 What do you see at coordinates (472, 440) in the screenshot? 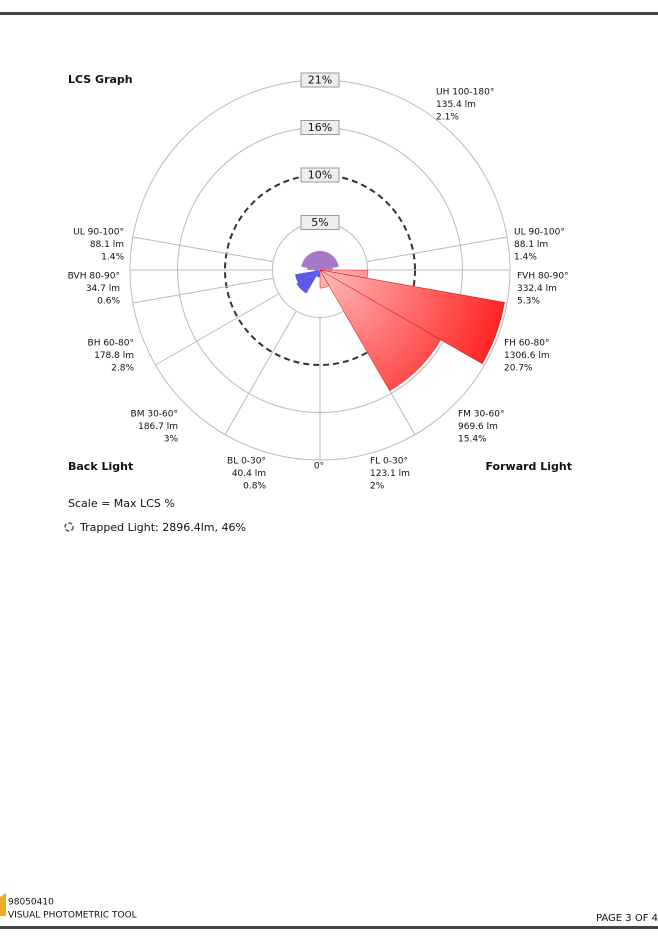
I see `zone-label: 15.4%` at bounding box center [472, 440].